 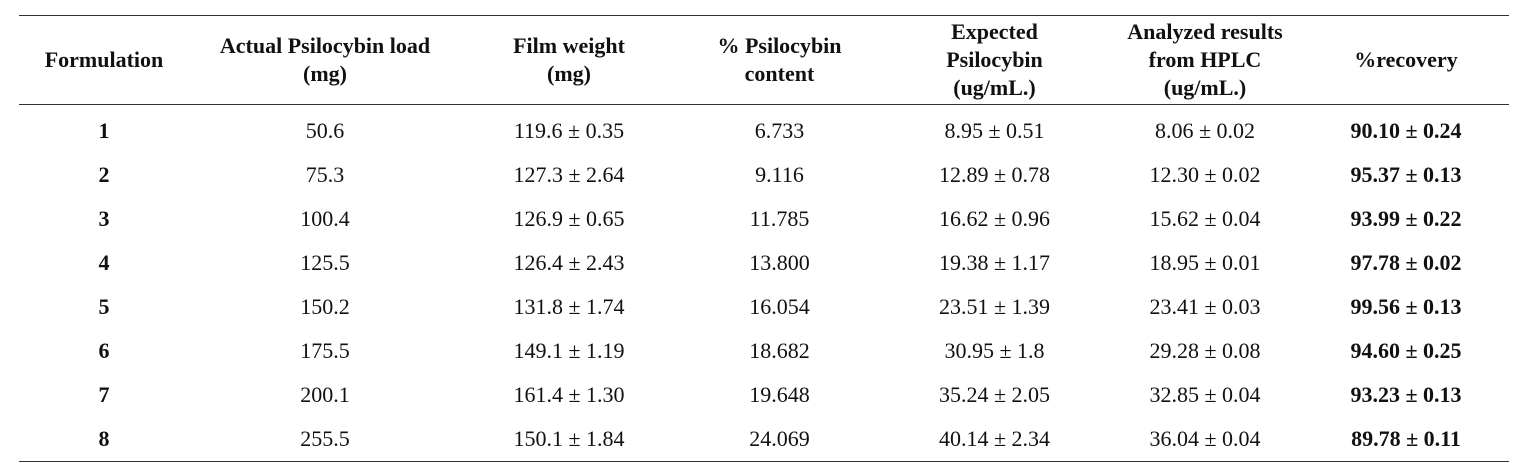 I want to click on table-cell: 125.5, so click(x=325, y=262).